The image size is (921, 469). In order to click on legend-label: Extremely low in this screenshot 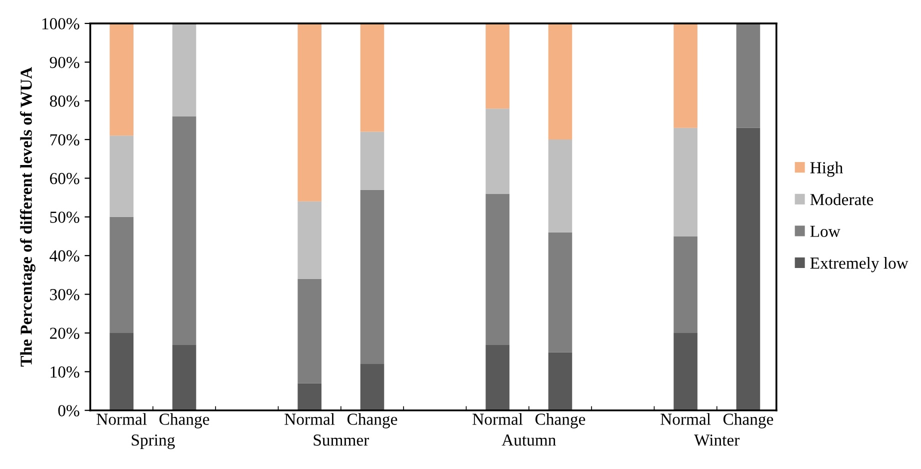, I will do `click(859, 264)`.